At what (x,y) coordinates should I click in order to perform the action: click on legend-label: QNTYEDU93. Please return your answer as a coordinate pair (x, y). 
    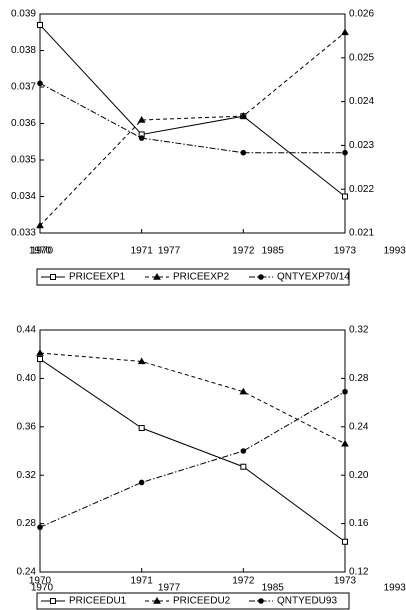
    Looking at the image, I should click on (307, 601).